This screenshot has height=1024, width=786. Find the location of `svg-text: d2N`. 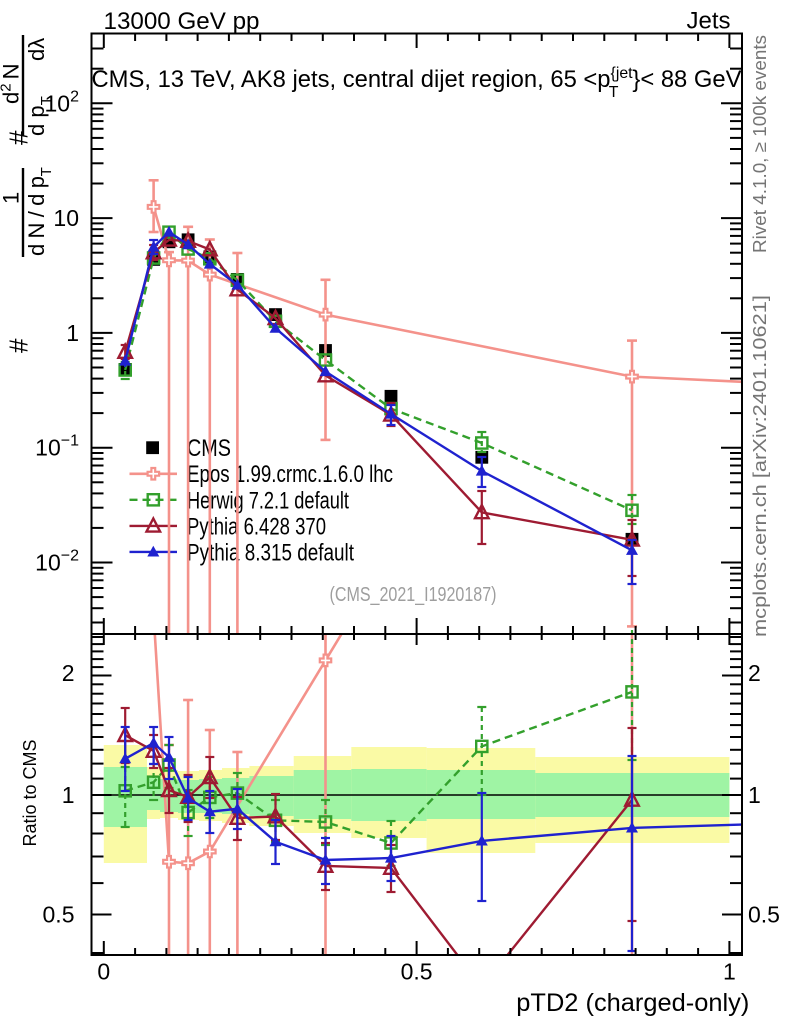

svg-text: d2N is located at coordinates (12, 84).